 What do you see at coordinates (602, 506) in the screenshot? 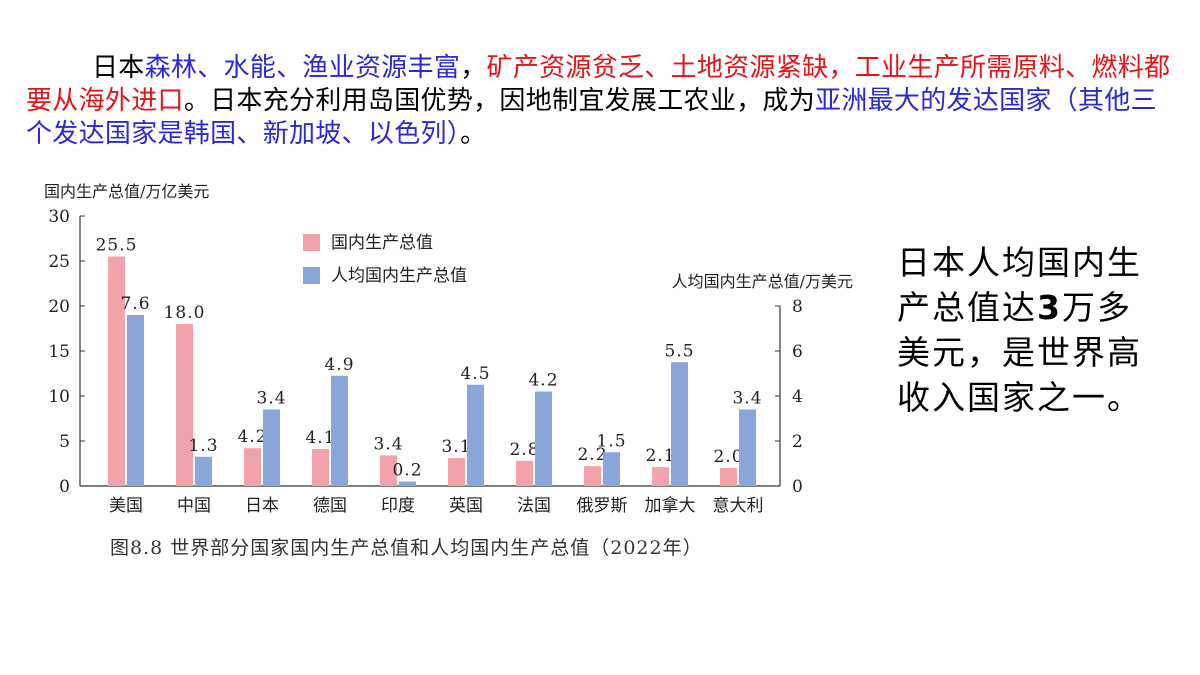
I see `x-tick-label: 俄罗斯` at bounding box center [602, 506].